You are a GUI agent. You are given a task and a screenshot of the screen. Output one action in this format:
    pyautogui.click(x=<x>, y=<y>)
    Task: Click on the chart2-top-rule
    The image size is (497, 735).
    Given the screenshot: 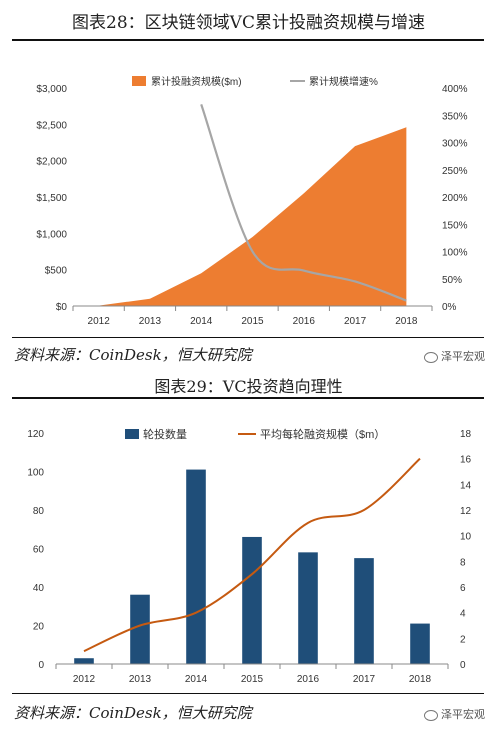 What is the action you would take?
    pyautogui.click(x=248, y=398)
    